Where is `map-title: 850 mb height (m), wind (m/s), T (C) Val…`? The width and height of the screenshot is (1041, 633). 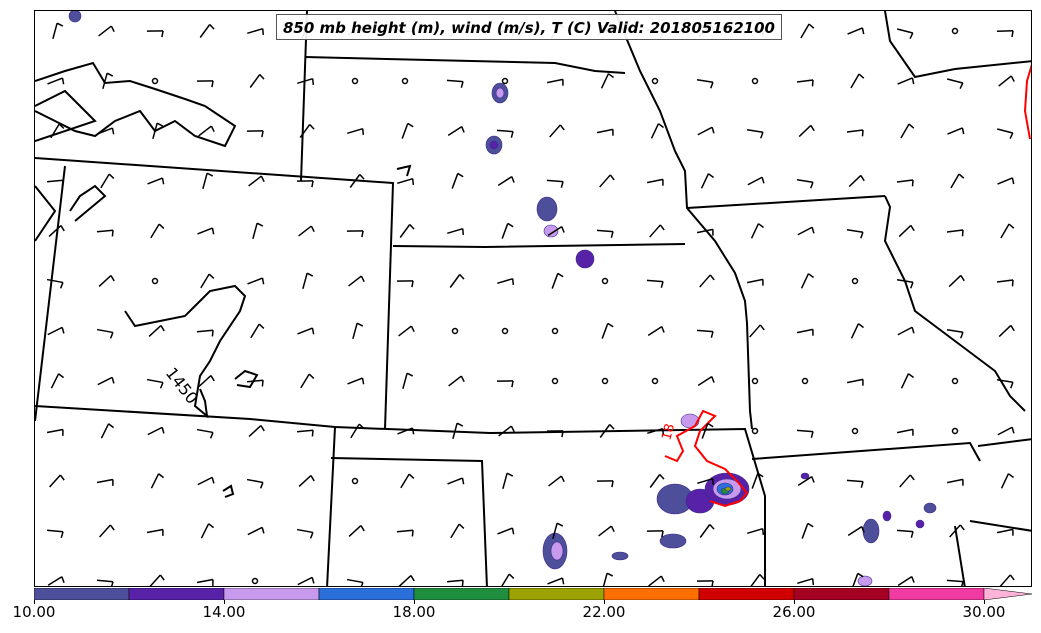
map-title: 850 mb height (m), wind (m/s), T (C) Val… is located at coordinates (529, 27).